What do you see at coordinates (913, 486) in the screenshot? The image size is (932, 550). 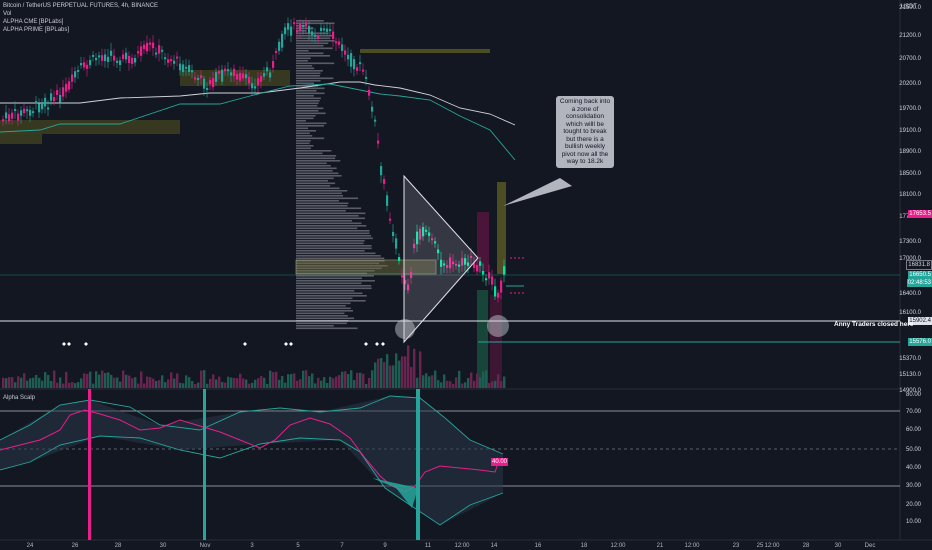 I see `osc-tick: 30.00` at bounding box center [913, 486].